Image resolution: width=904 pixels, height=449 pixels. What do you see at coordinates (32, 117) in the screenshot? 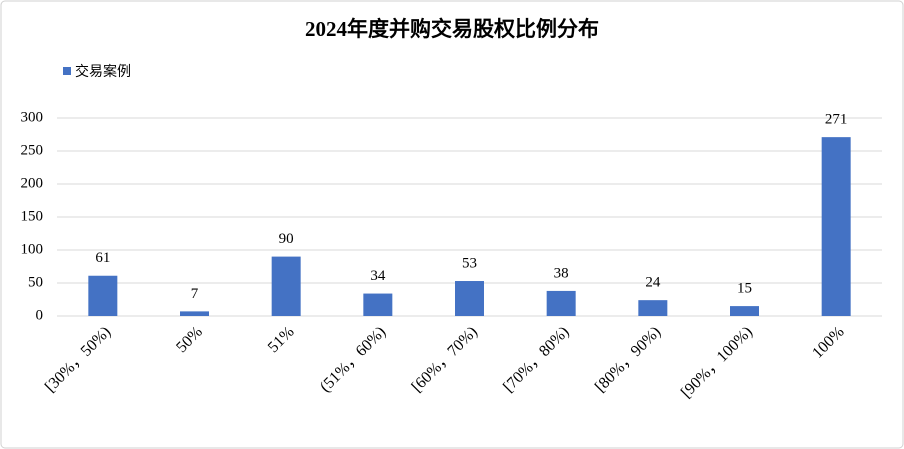
I see `y-tick-label: 300` at bounding box center [32, 117].